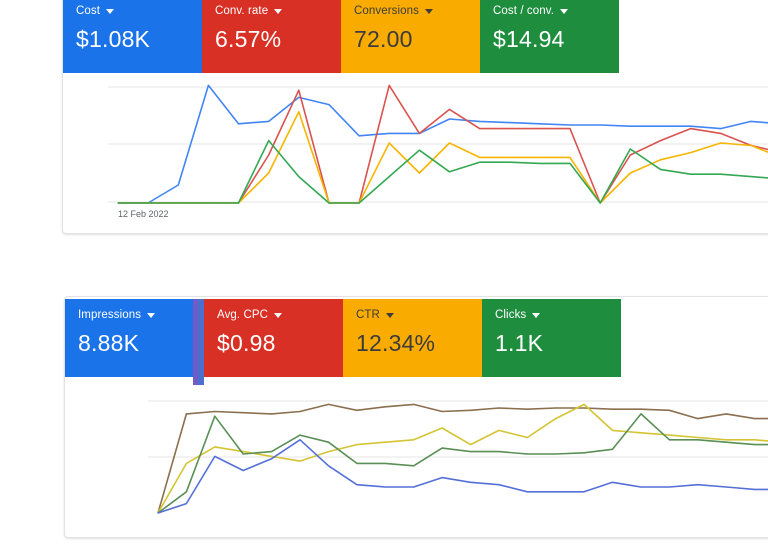  I want to click on metric-label: Avg. CPC, so click(243, 315).